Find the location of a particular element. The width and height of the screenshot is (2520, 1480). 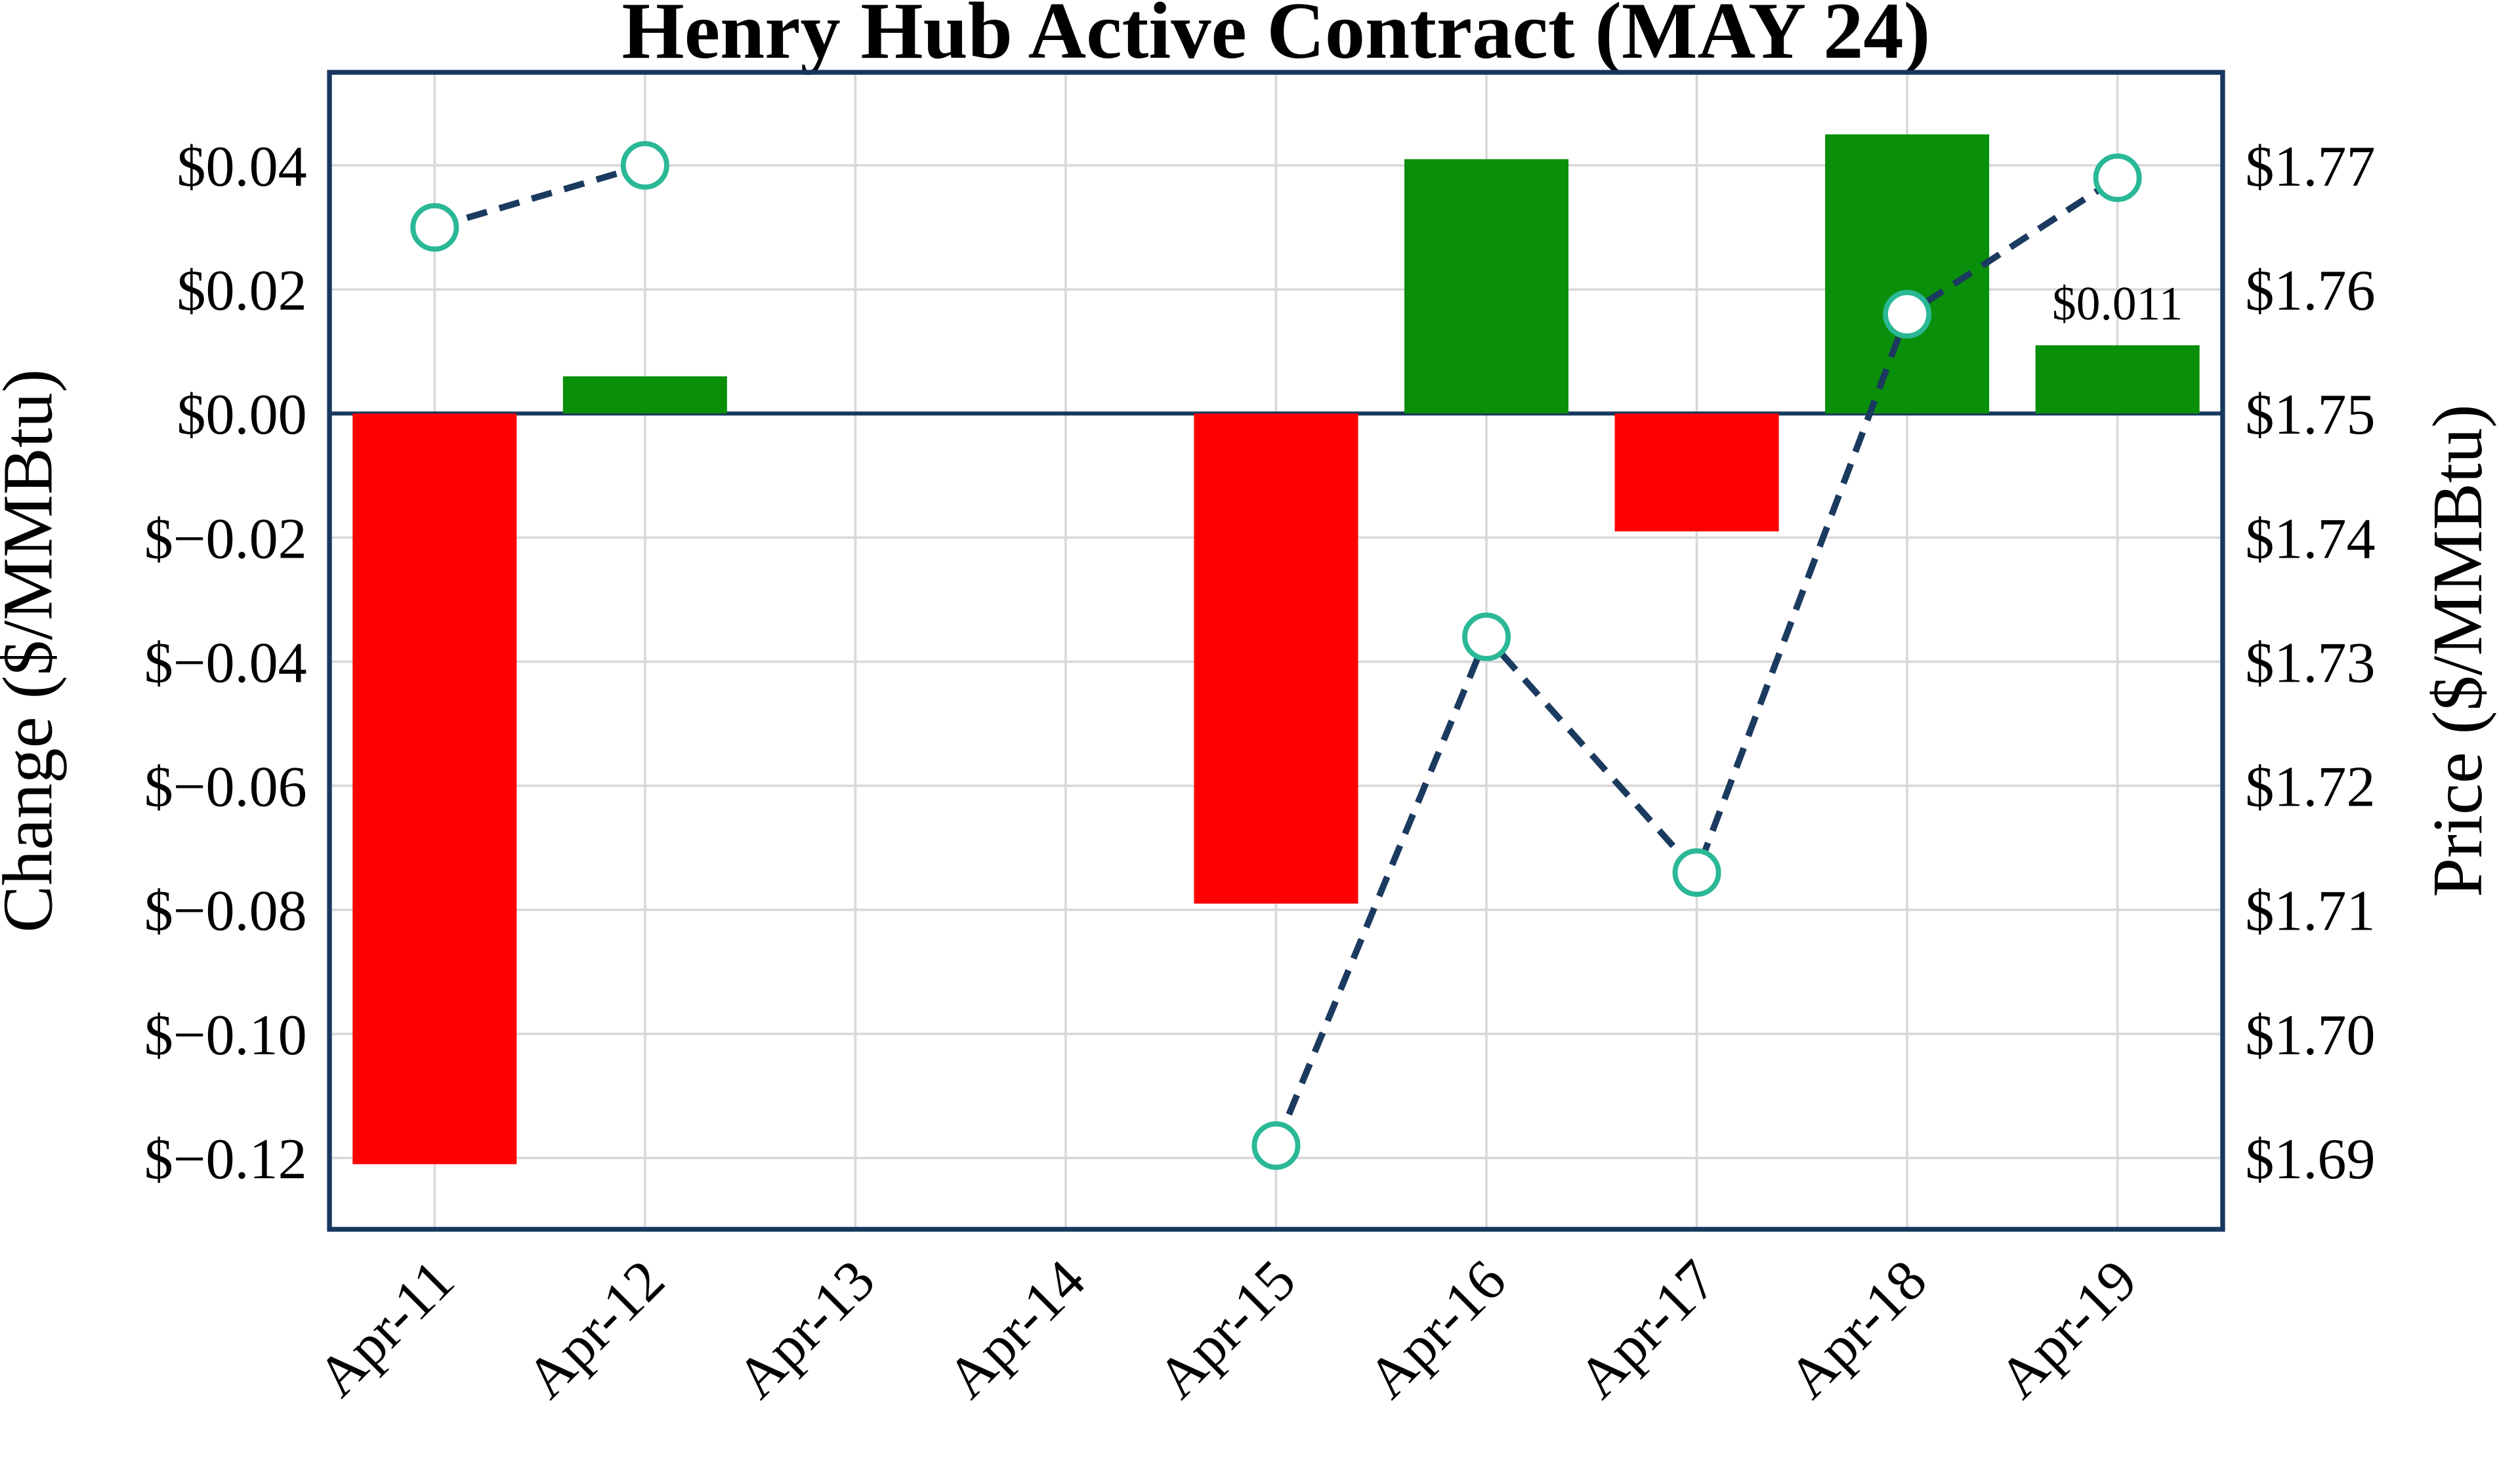

right-tick-label: $1.70 is located at coordinates (2310, 1035).